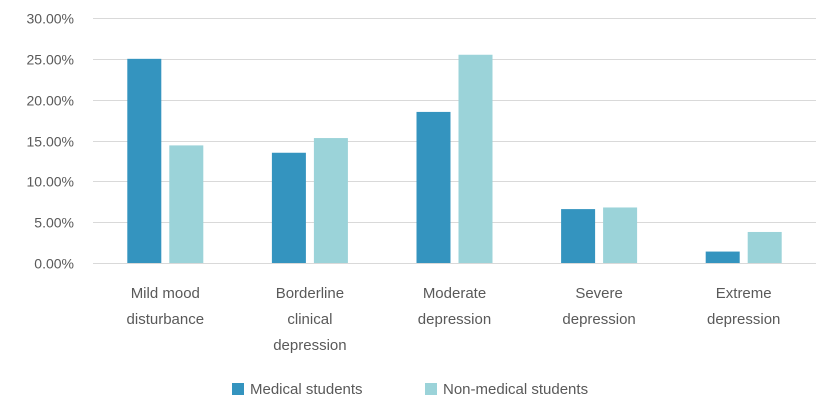 The image size is (816, 402). Describe the element at coordinates (166, 306) in the screenshot. I see `x-category-label: Mild mood disturbance` at that location.